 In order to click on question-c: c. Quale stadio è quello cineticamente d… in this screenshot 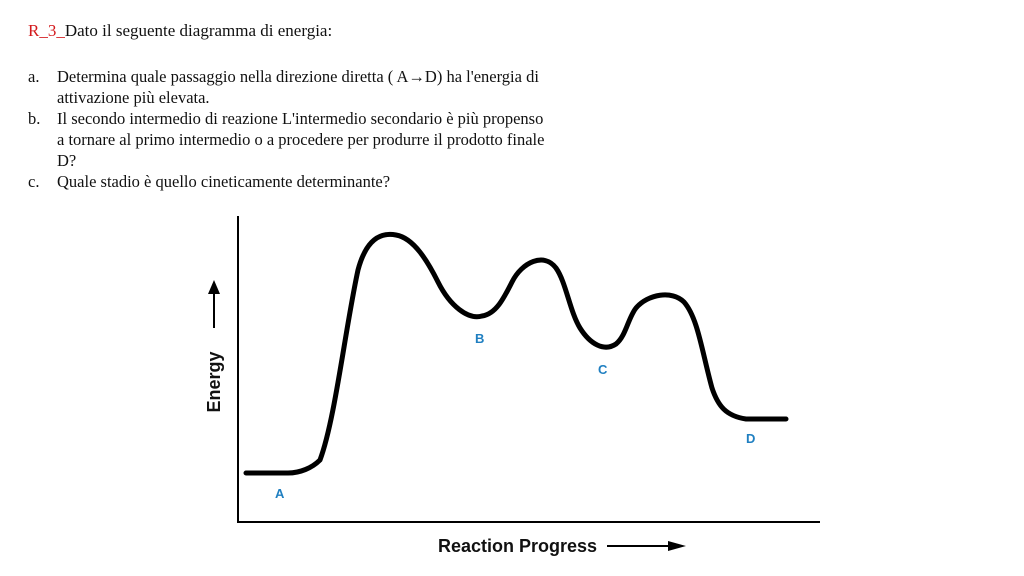, I will do `click(288, 181)`.